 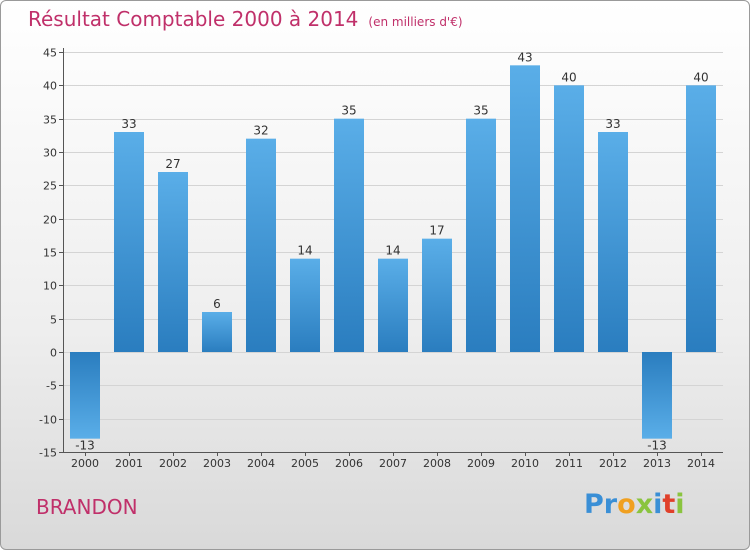 I want to click on data-label: 43, so click(x=524, y=57).